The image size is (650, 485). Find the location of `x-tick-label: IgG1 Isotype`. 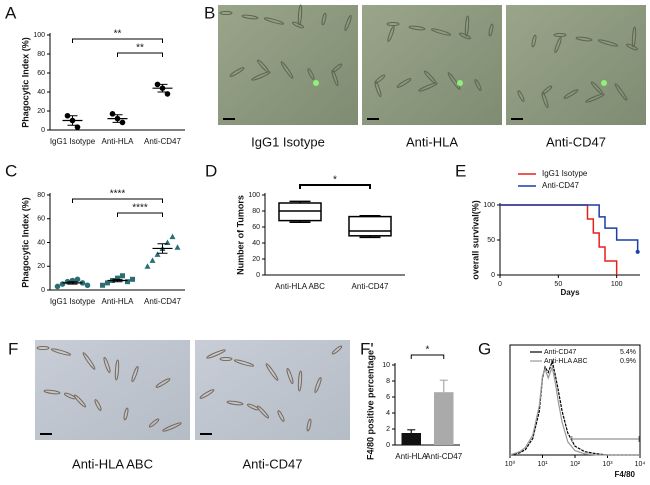

x-tick-label: IgG1 Isotype is located at coordinates (73, 141).